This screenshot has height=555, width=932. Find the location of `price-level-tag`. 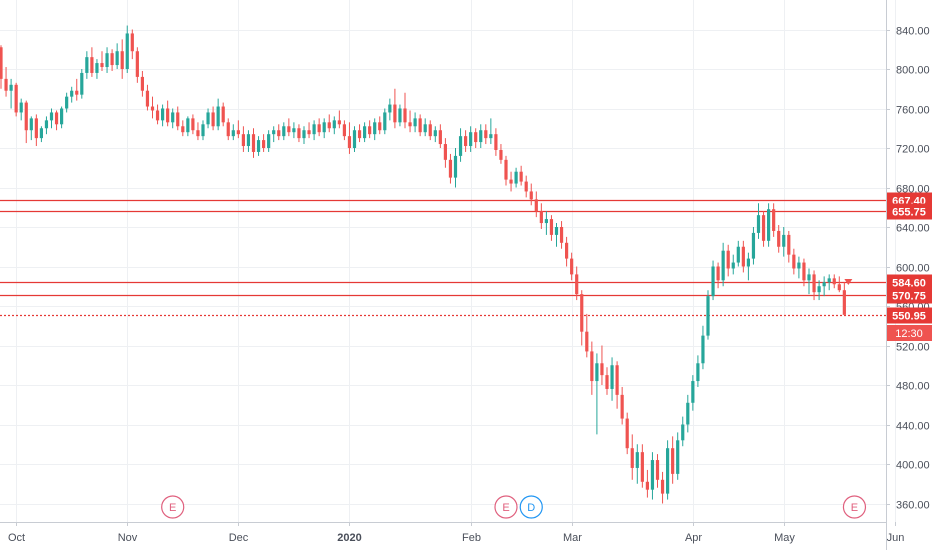

price-level-tag is located at coordinates (909, 211).